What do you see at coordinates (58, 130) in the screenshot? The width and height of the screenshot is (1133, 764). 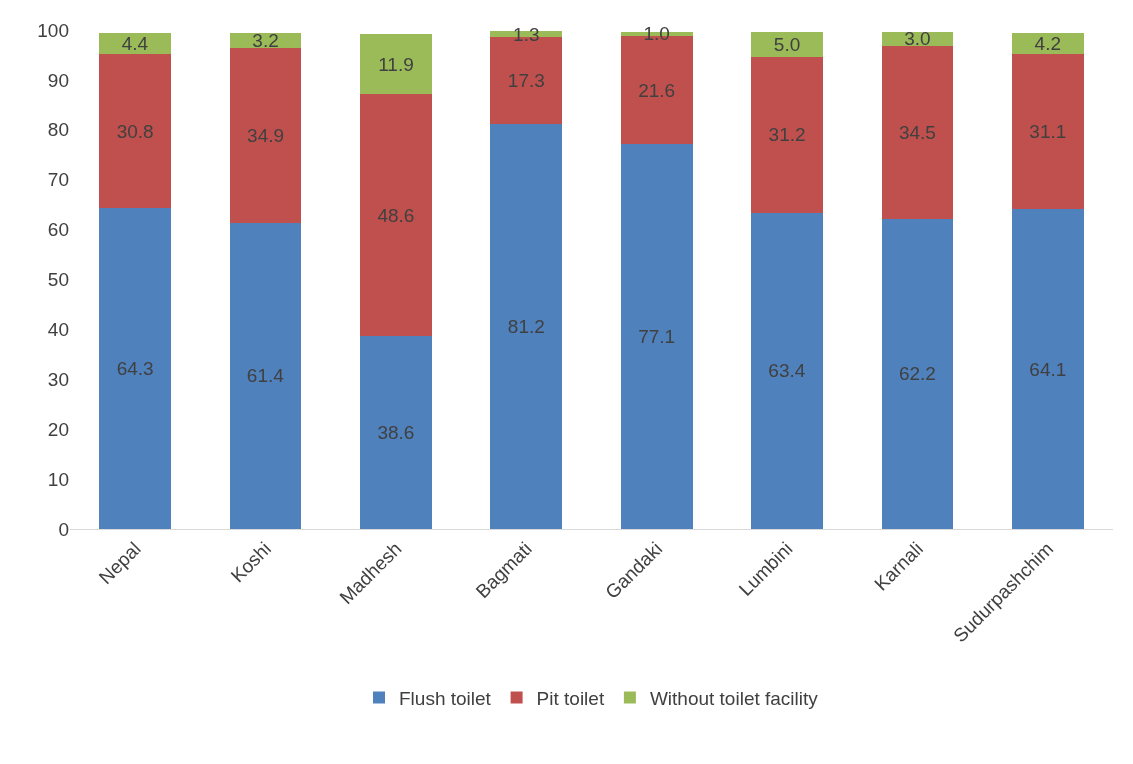 I see `y-tick-label: 80` at bounding box center [58, 130].